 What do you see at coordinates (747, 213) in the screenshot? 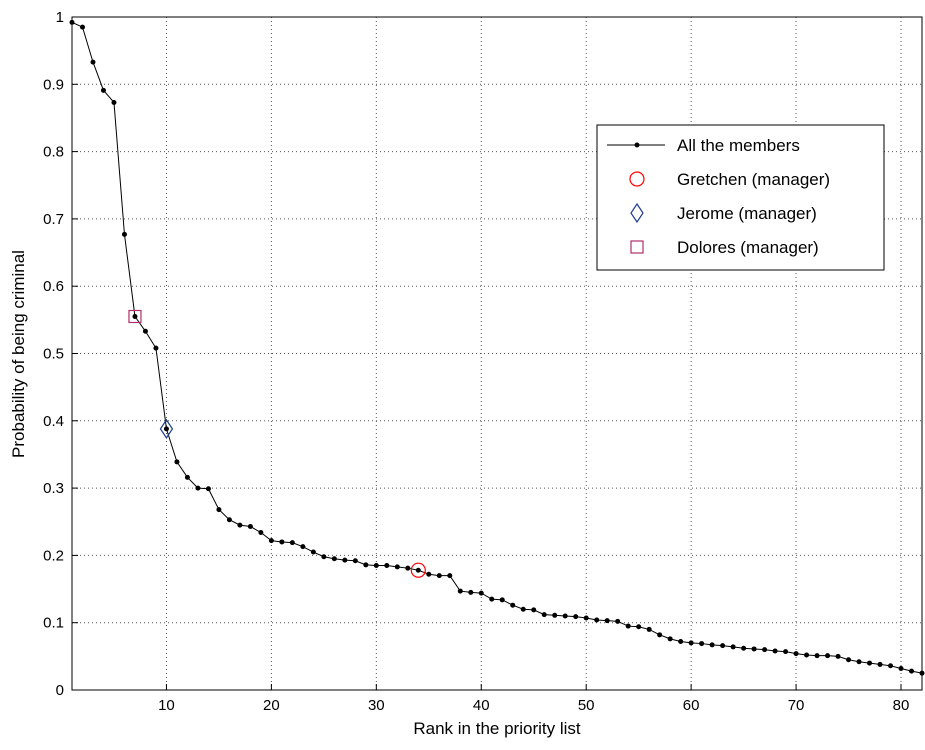
I see `legend-label: Jerome (manager)` at bounding box center [747, 213].